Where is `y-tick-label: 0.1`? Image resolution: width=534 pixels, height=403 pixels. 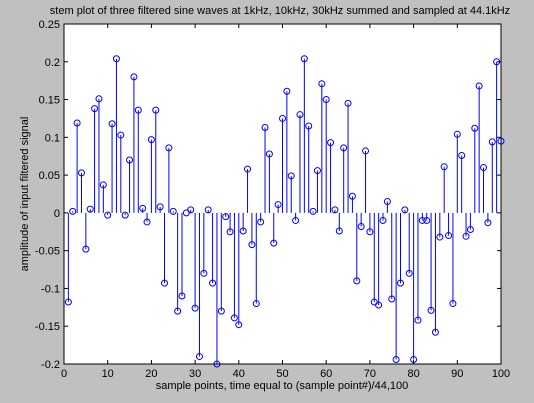
y-tick-label: 0.1 is located at coordinates (52, 138).